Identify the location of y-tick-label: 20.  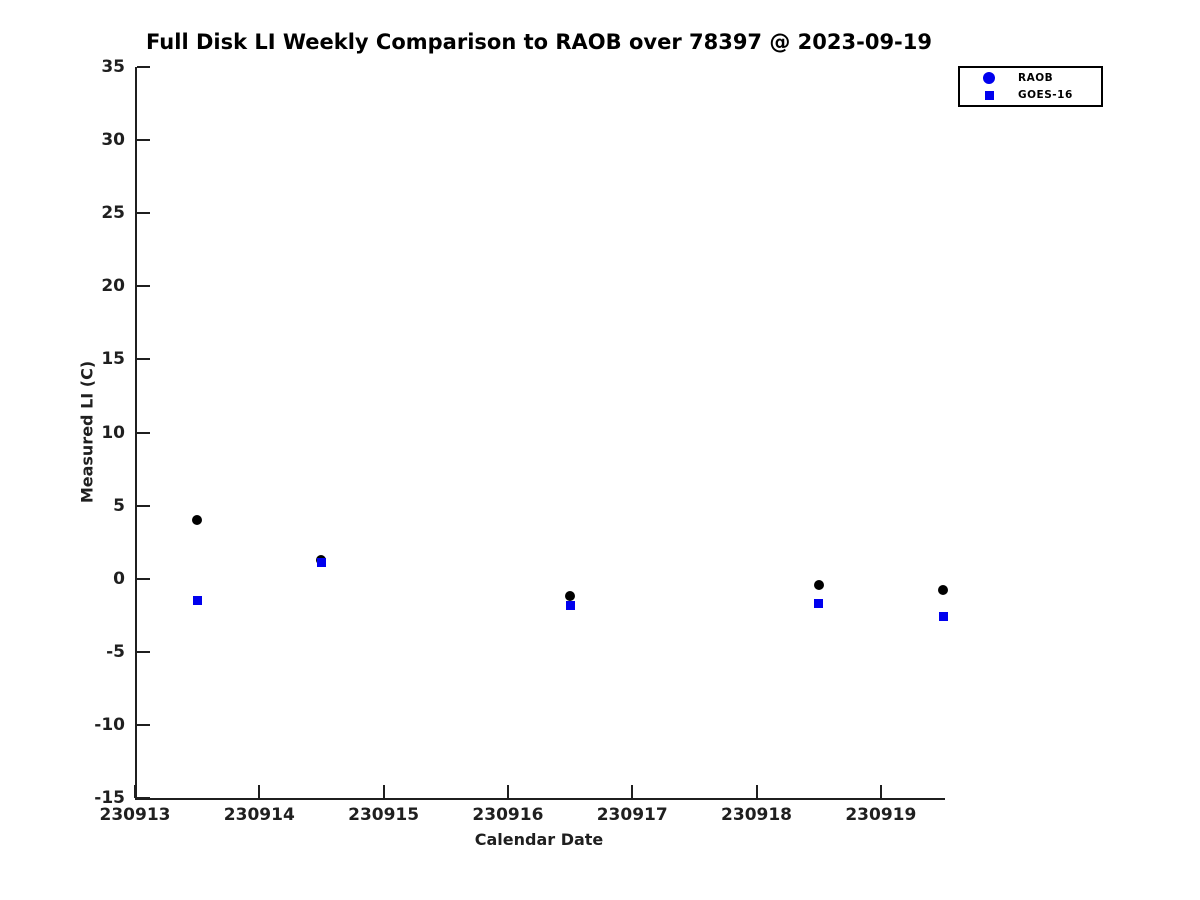
(113, 286).